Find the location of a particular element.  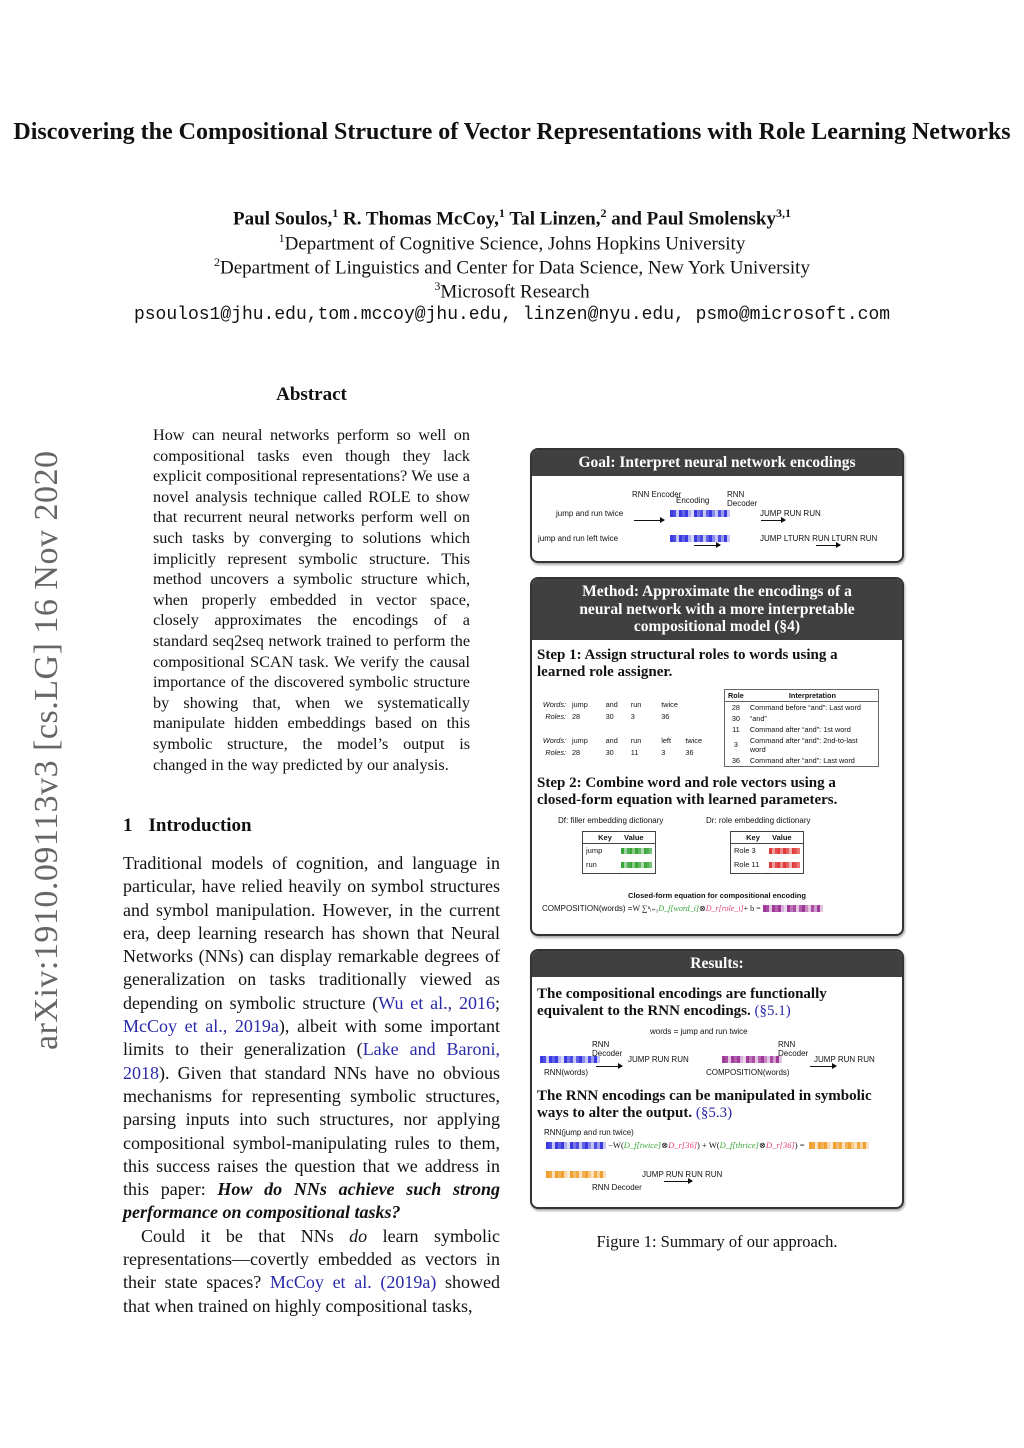

dictionary-row: Role 3 is located at coordinates (767, 851).